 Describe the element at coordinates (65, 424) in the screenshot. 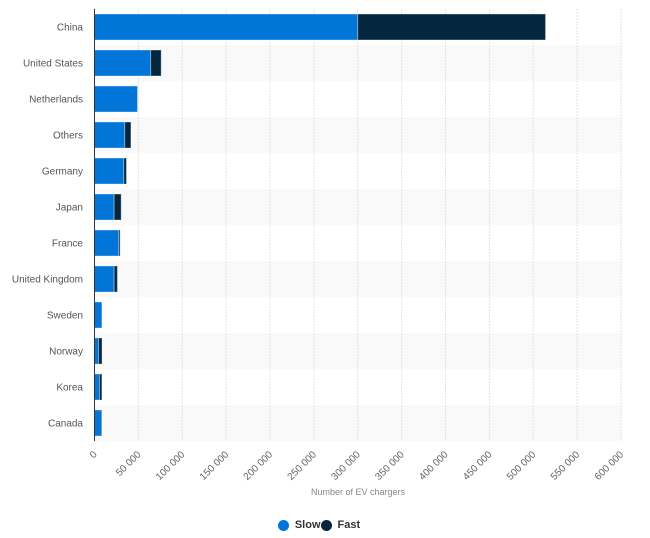

I see `category-label: Canada` at that location.